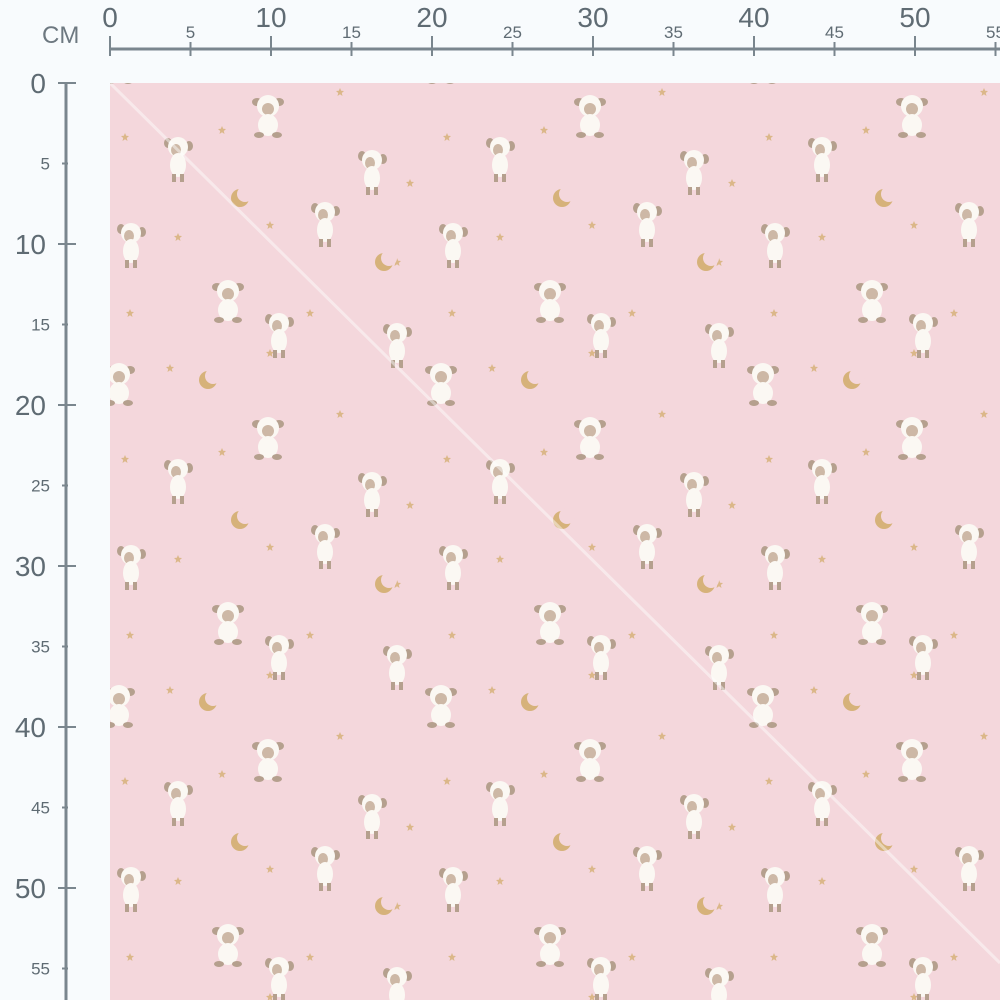  What do you see at coordinates (45, 164) in the screenshot?
I see `left-ruler-label: 5` at bounding box center [45, 164].